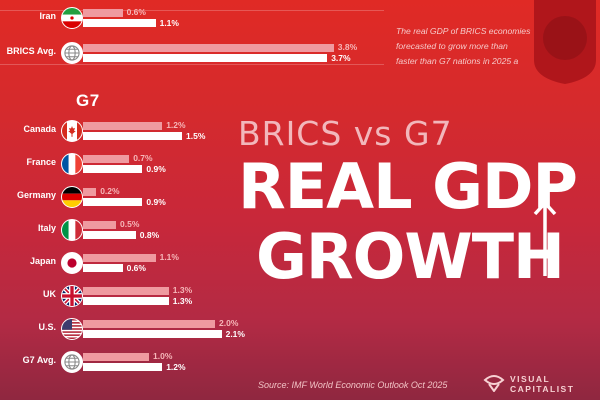 The width and height of the screenshot is (600, 400). What do you see at coordinates (229, 323) in the screenshot?
I see `value-label-series-1: 2.0%` at bounding box center [229, 323].